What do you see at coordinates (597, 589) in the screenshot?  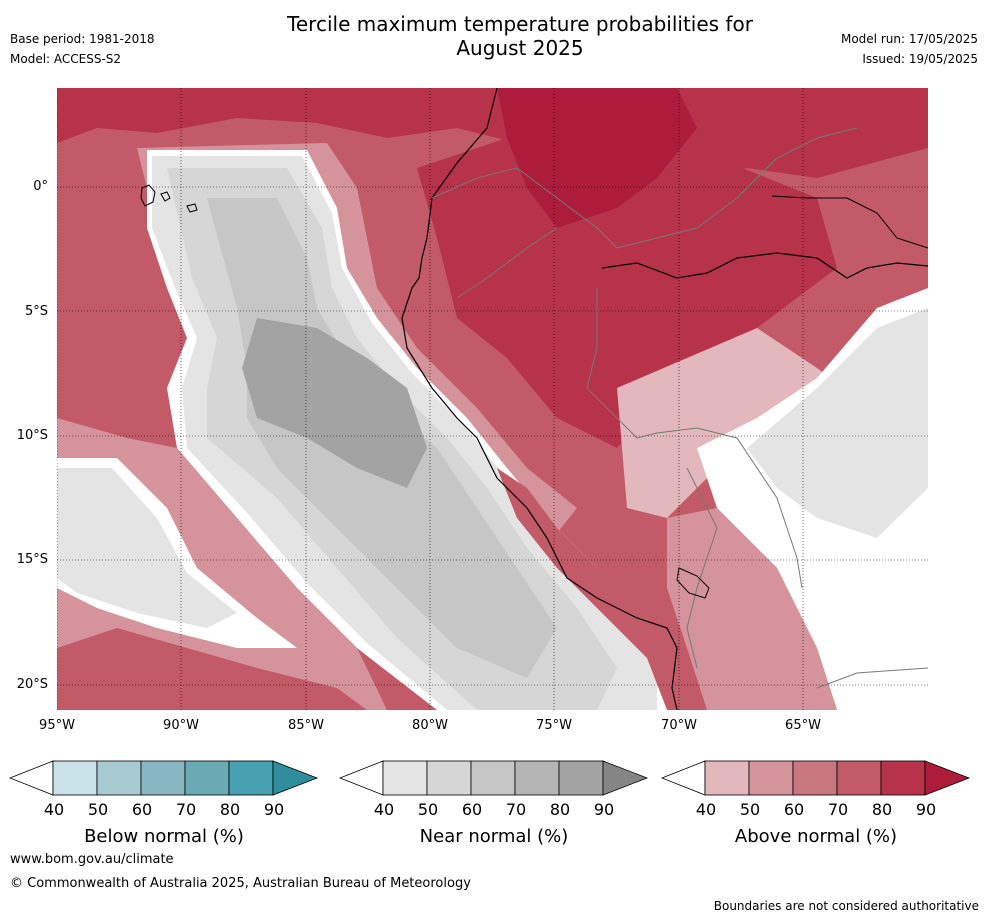 I see `region-above-normal-coast` at bounding box center [597, 589].